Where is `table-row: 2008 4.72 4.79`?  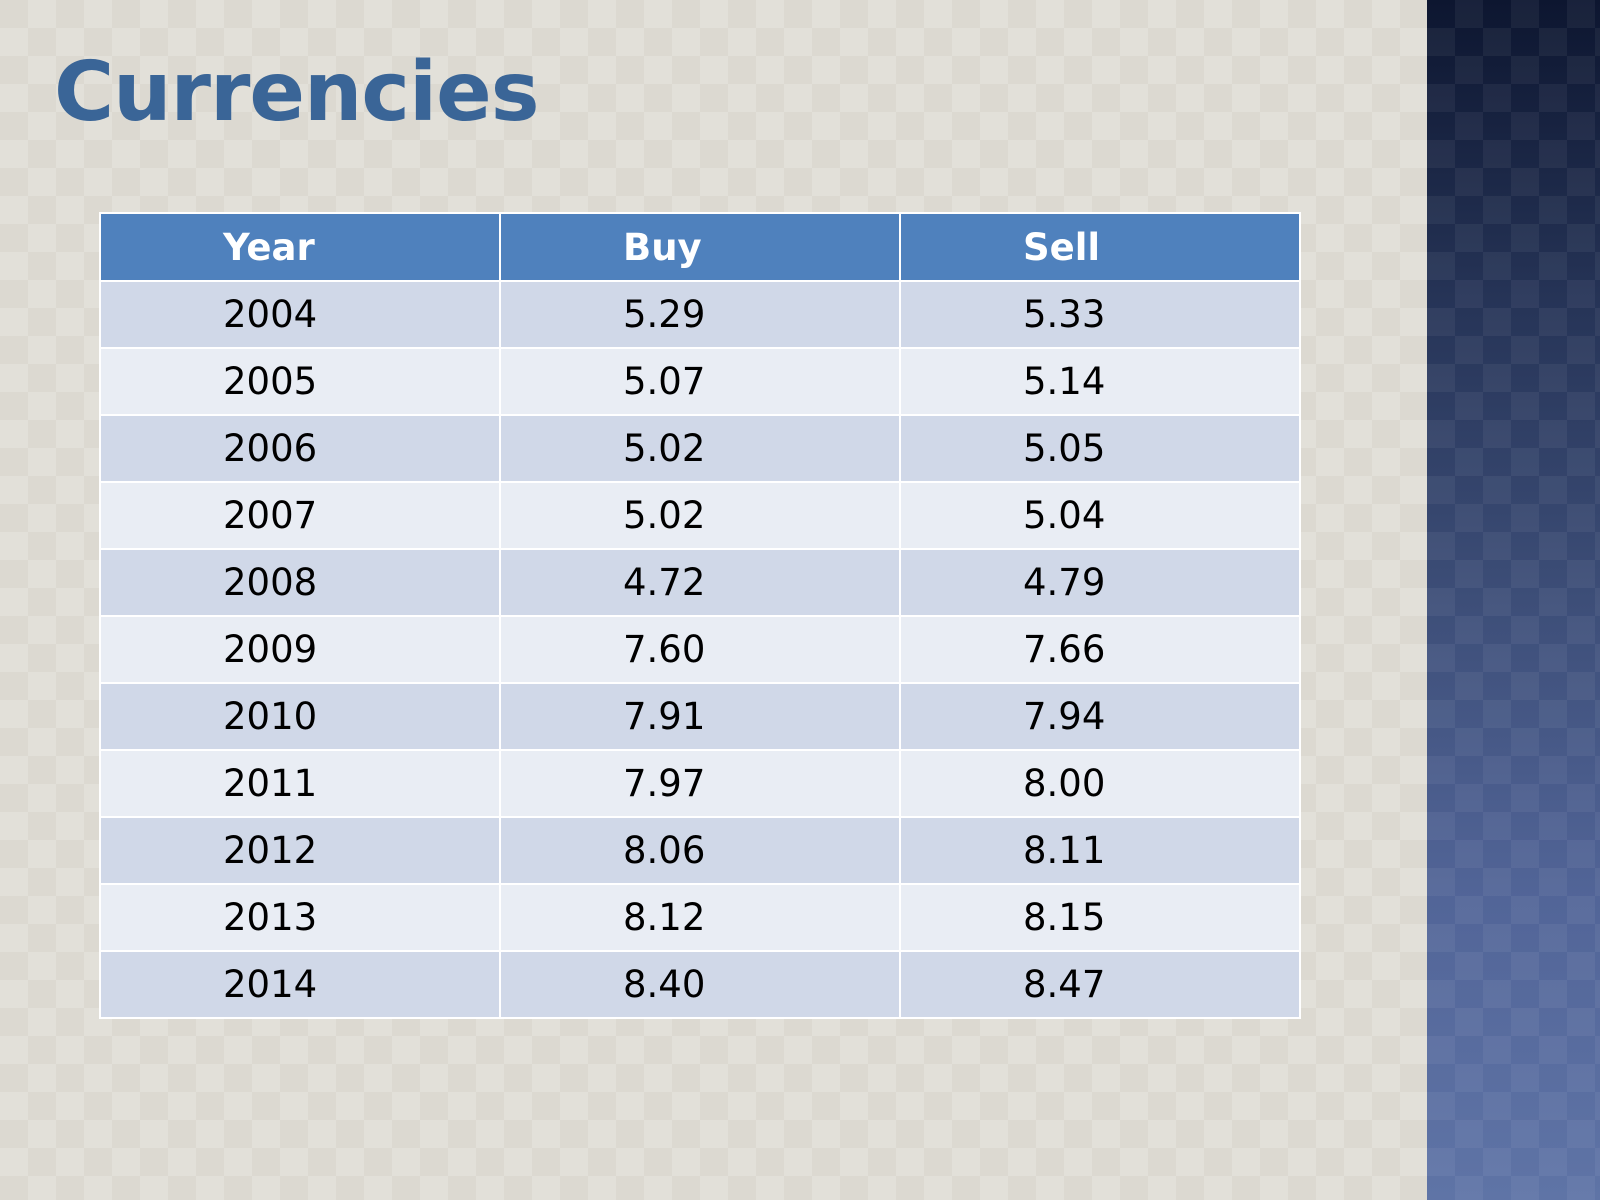
table-row: 2008 4.72 4.79 is located at coordinates (700, 582).